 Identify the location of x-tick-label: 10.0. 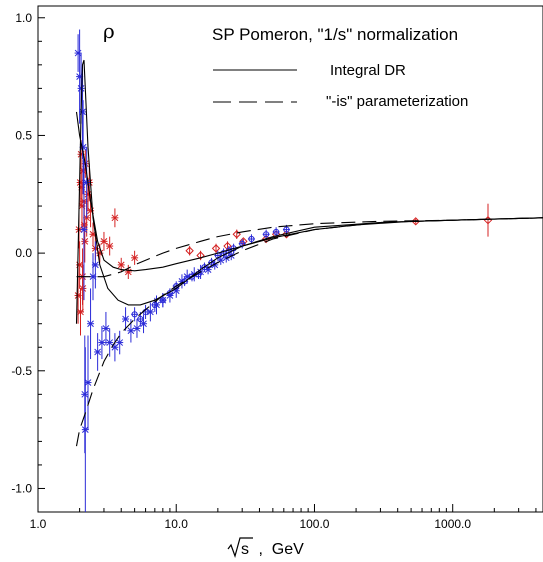
(177, 524).